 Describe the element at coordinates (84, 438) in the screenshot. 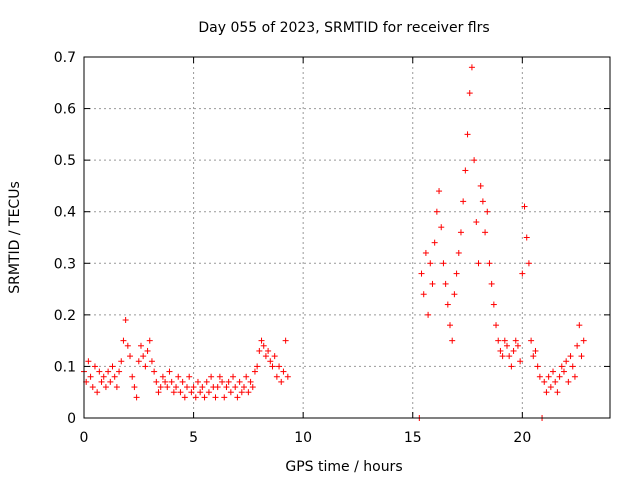

I see `x-tick-label: 0` at that location.